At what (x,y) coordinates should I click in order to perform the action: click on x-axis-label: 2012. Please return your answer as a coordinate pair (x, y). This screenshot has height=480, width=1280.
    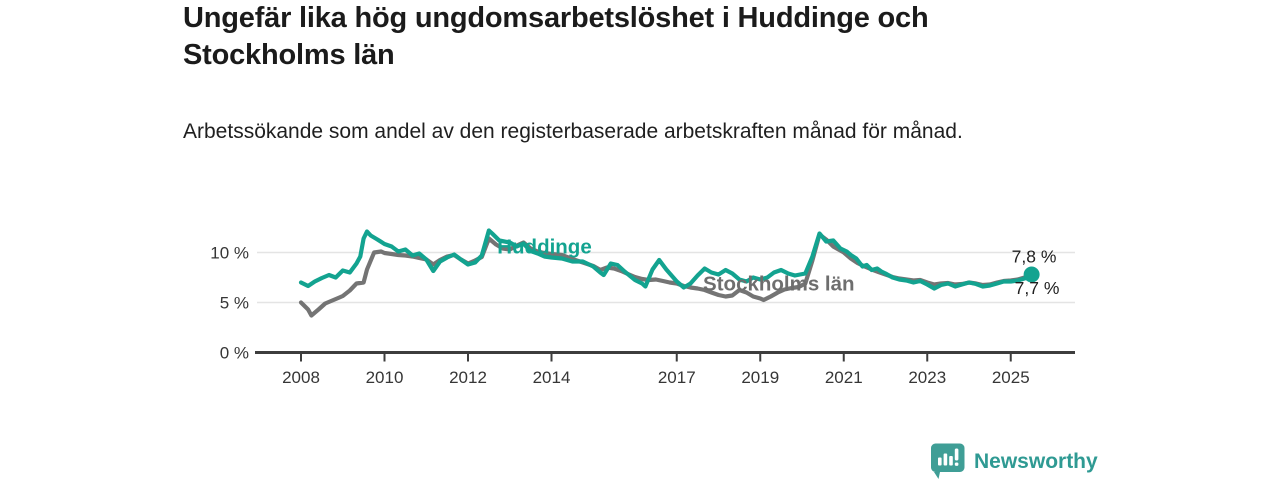
    Looking at the image, I should click on (468, 377).